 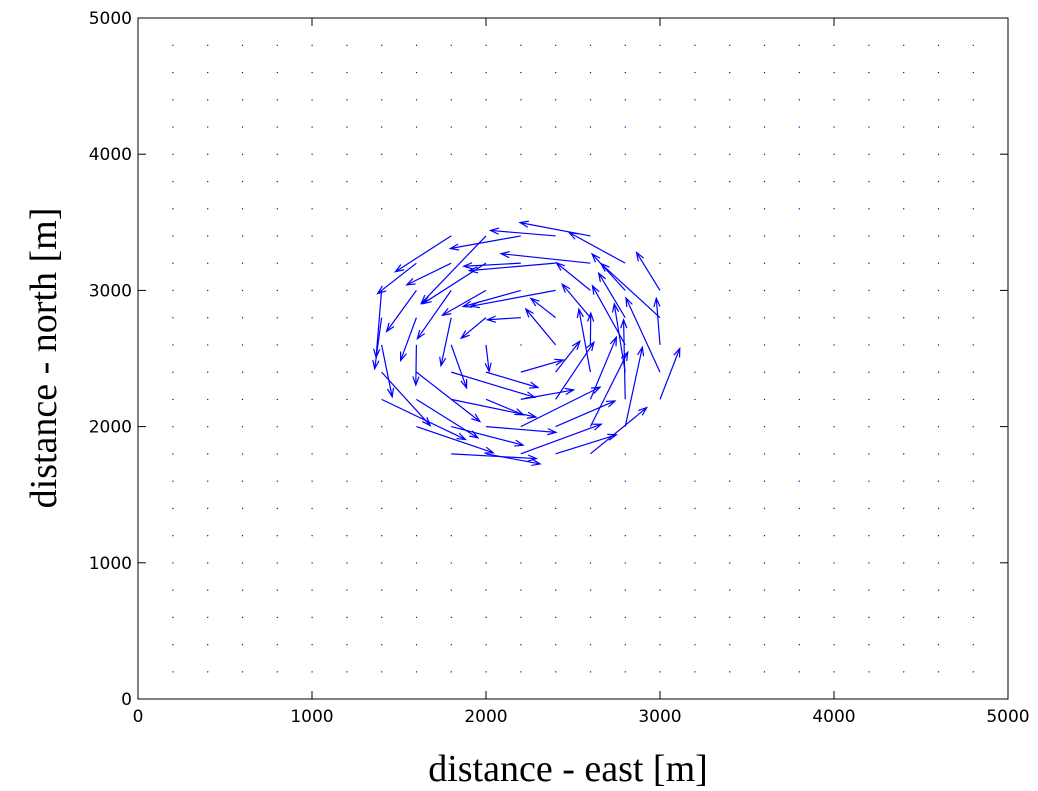 What do you see at coordinates (1007, 717) in the screenshot?
I see `x-tick-label: 5000` at bounding box center [1007, 717].